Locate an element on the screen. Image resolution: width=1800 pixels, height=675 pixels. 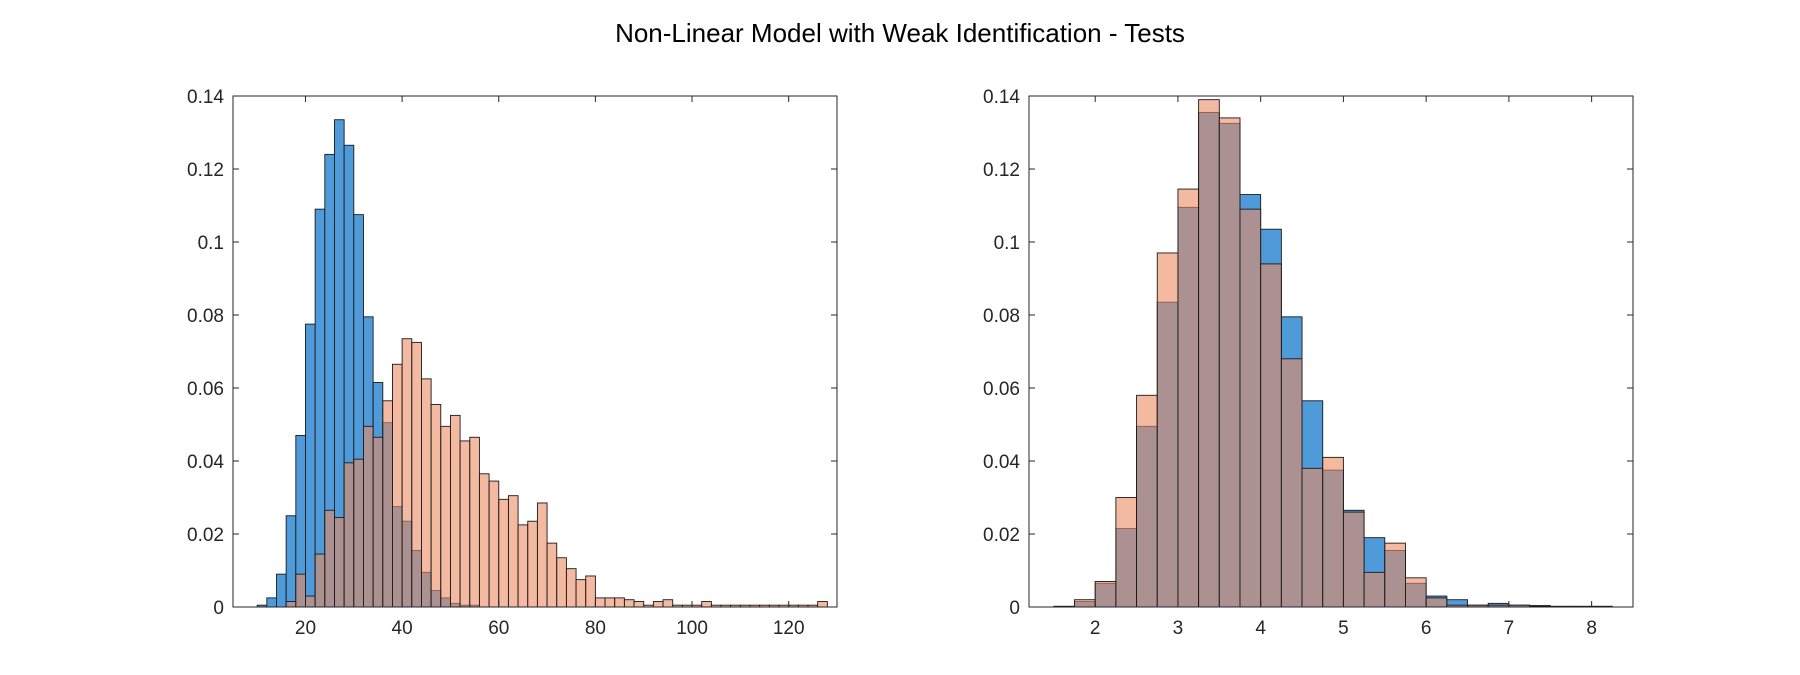
x-tick-label: 40 is located at coordinates (402, 628).